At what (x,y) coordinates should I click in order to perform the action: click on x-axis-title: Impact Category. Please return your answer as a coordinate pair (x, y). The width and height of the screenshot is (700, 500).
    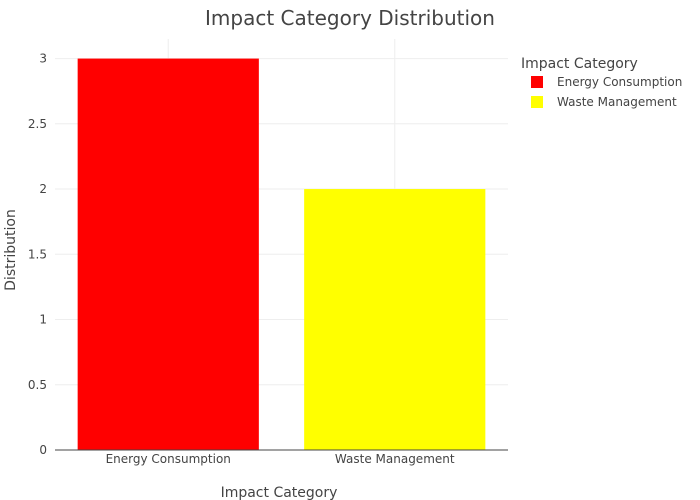
    Looking at the image, I should click on (279, 492).